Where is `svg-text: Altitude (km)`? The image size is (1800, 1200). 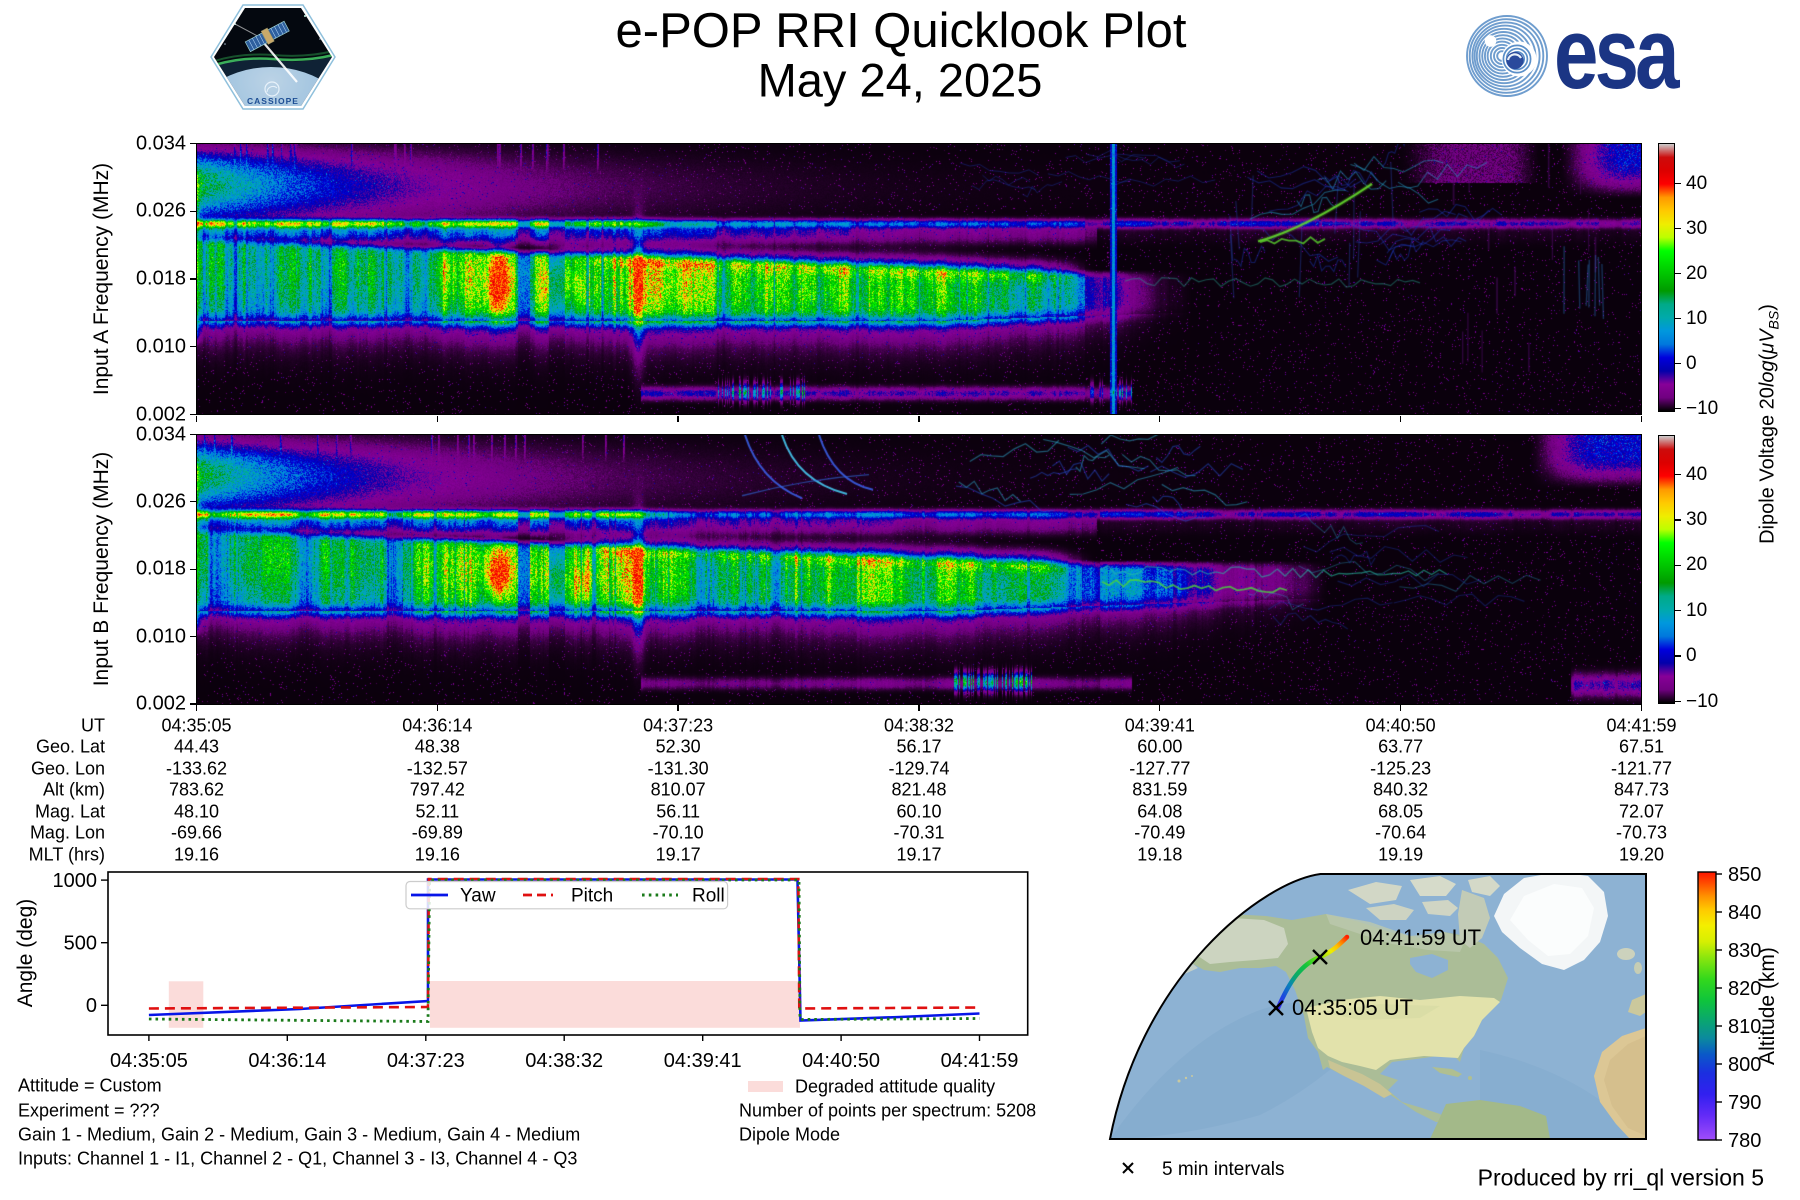 svg-text: Altitude (km) is located at coordinates (1767, 1006).